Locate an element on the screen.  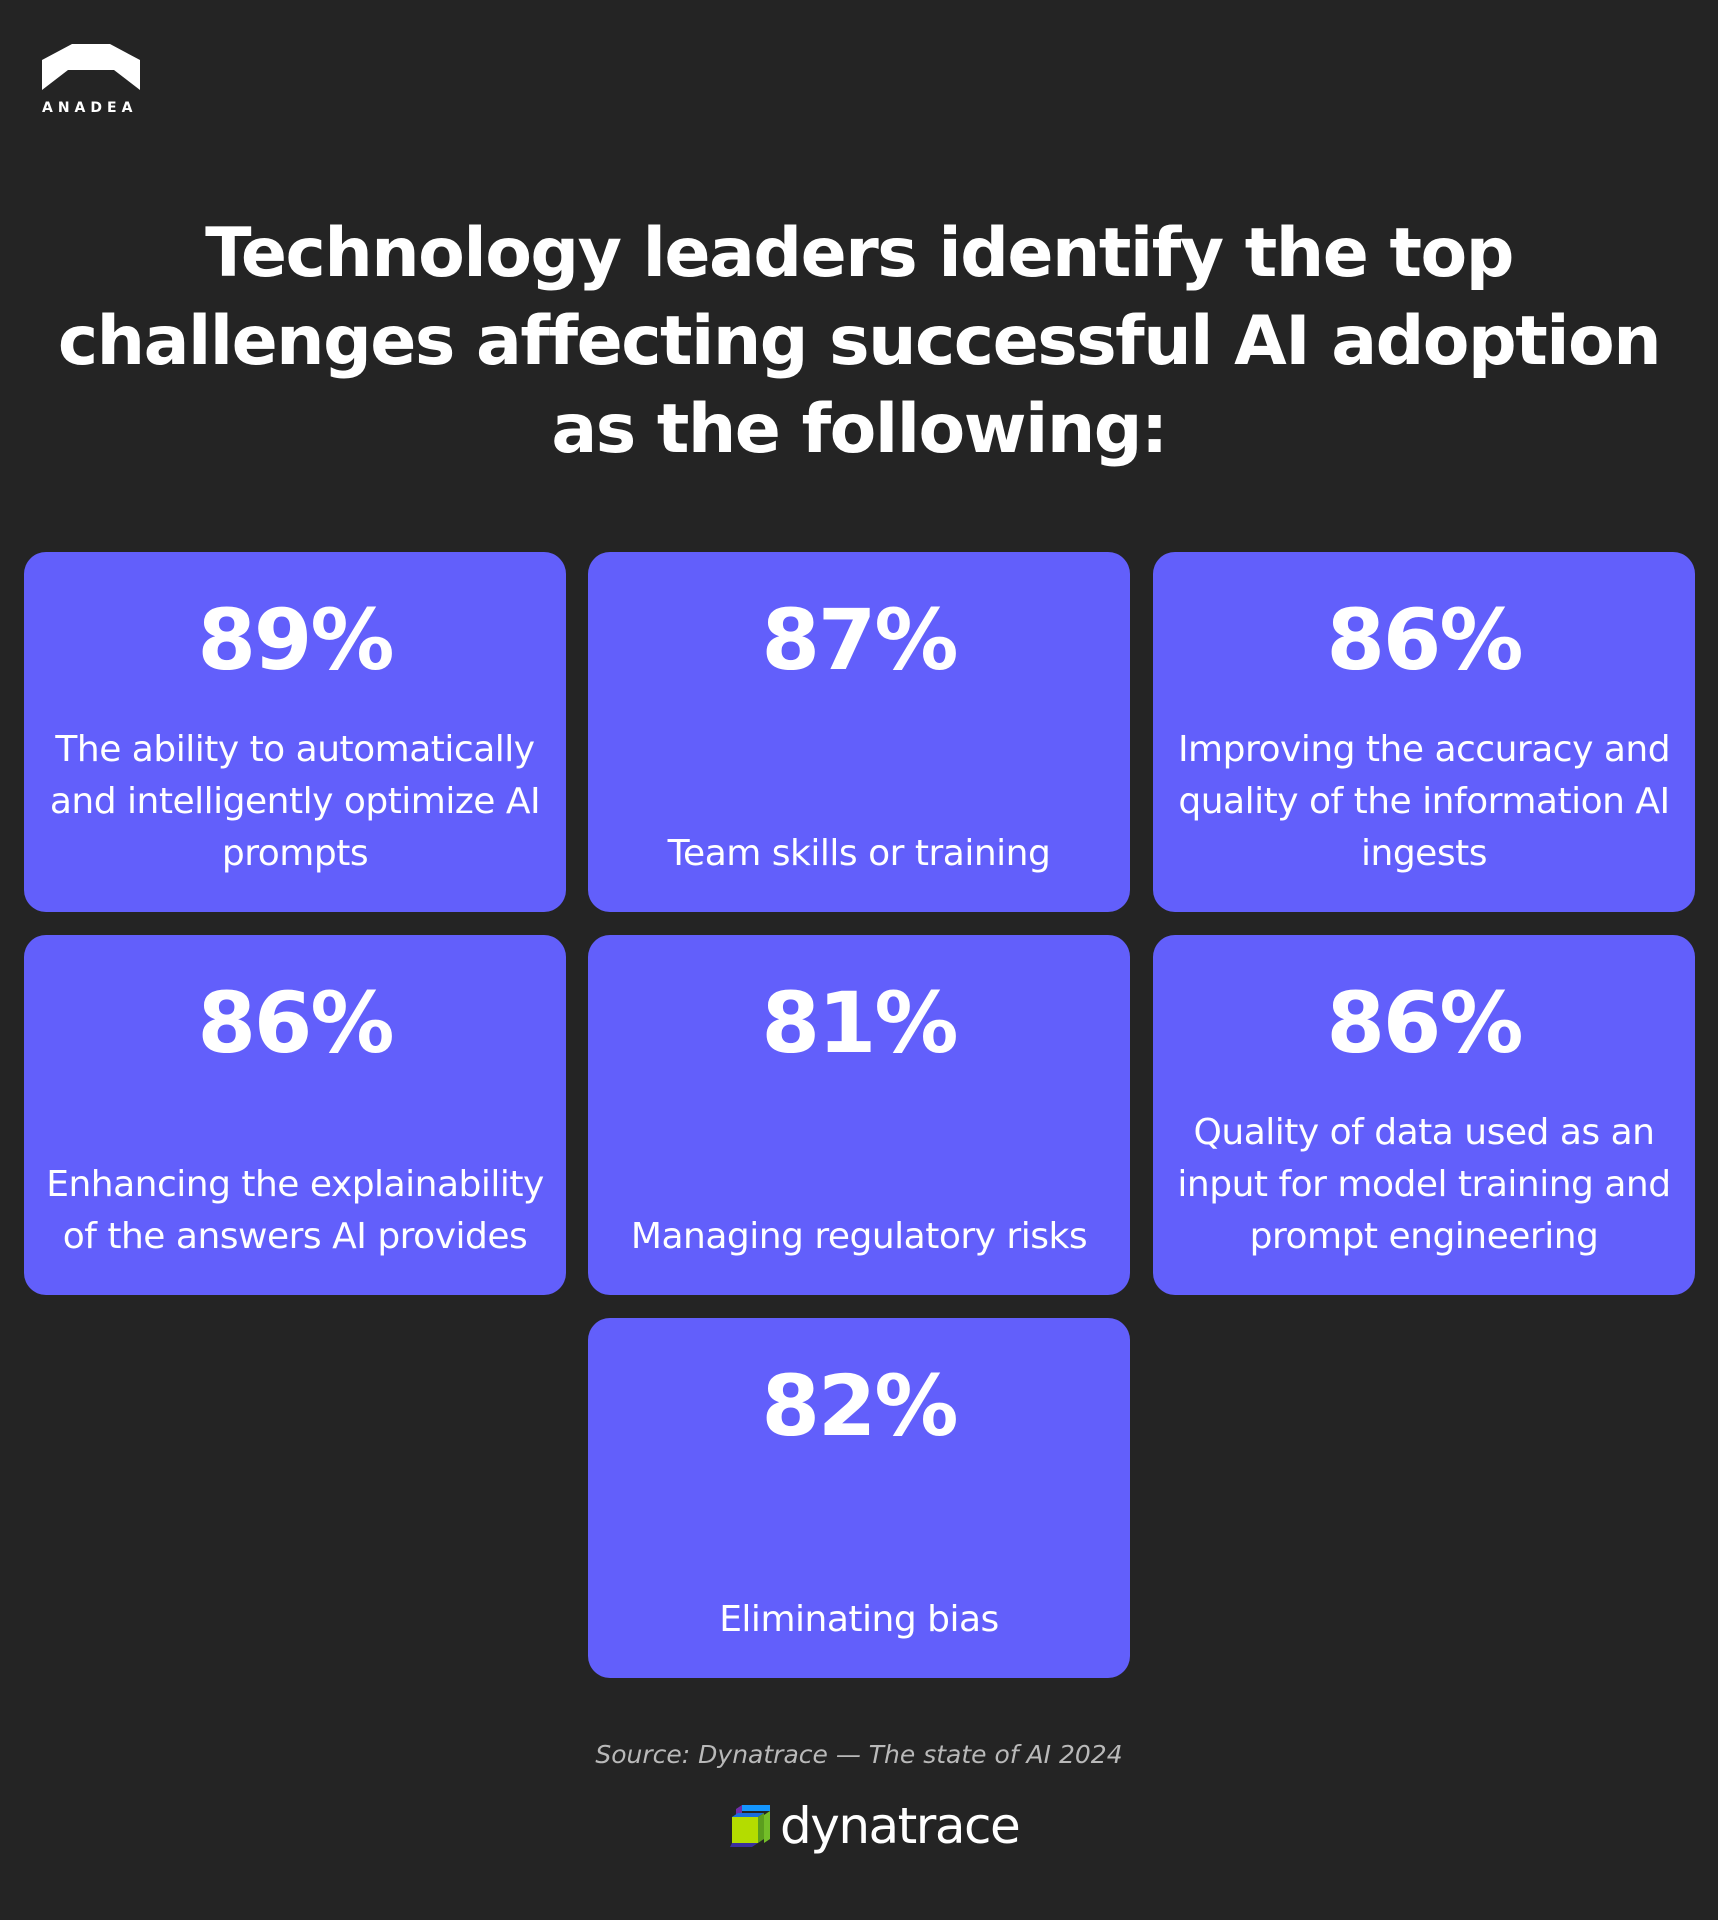
anadea-roof-icon is located at coordinates (91, 67).